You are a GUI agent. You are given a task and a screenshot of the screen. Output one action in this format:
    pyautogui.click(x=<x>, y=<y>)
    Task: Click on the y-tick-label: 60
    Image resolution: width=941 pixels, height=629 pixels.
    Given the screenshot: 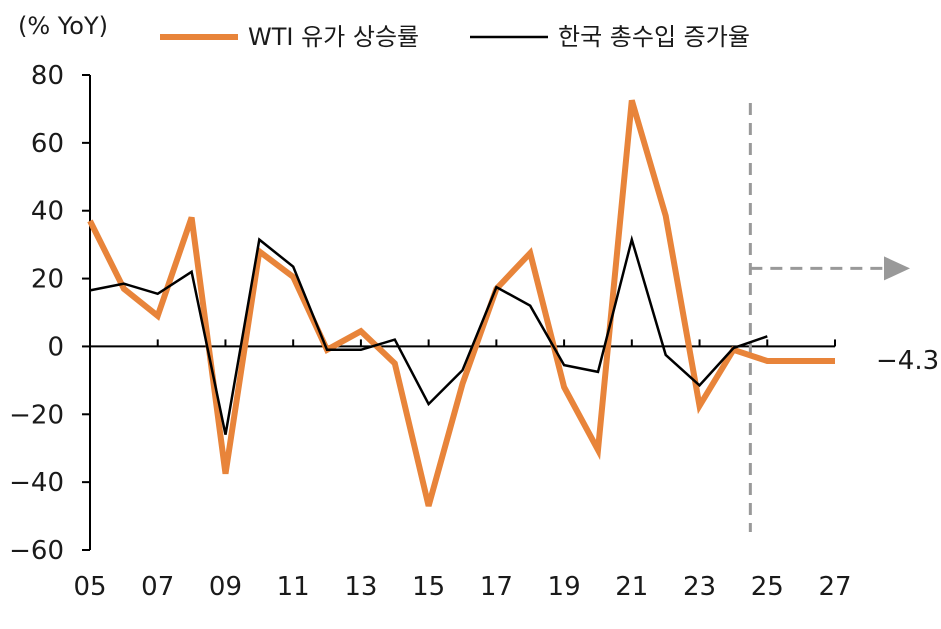 What is the action you would take?
    pyautogui.click(x=47, y=144)
    